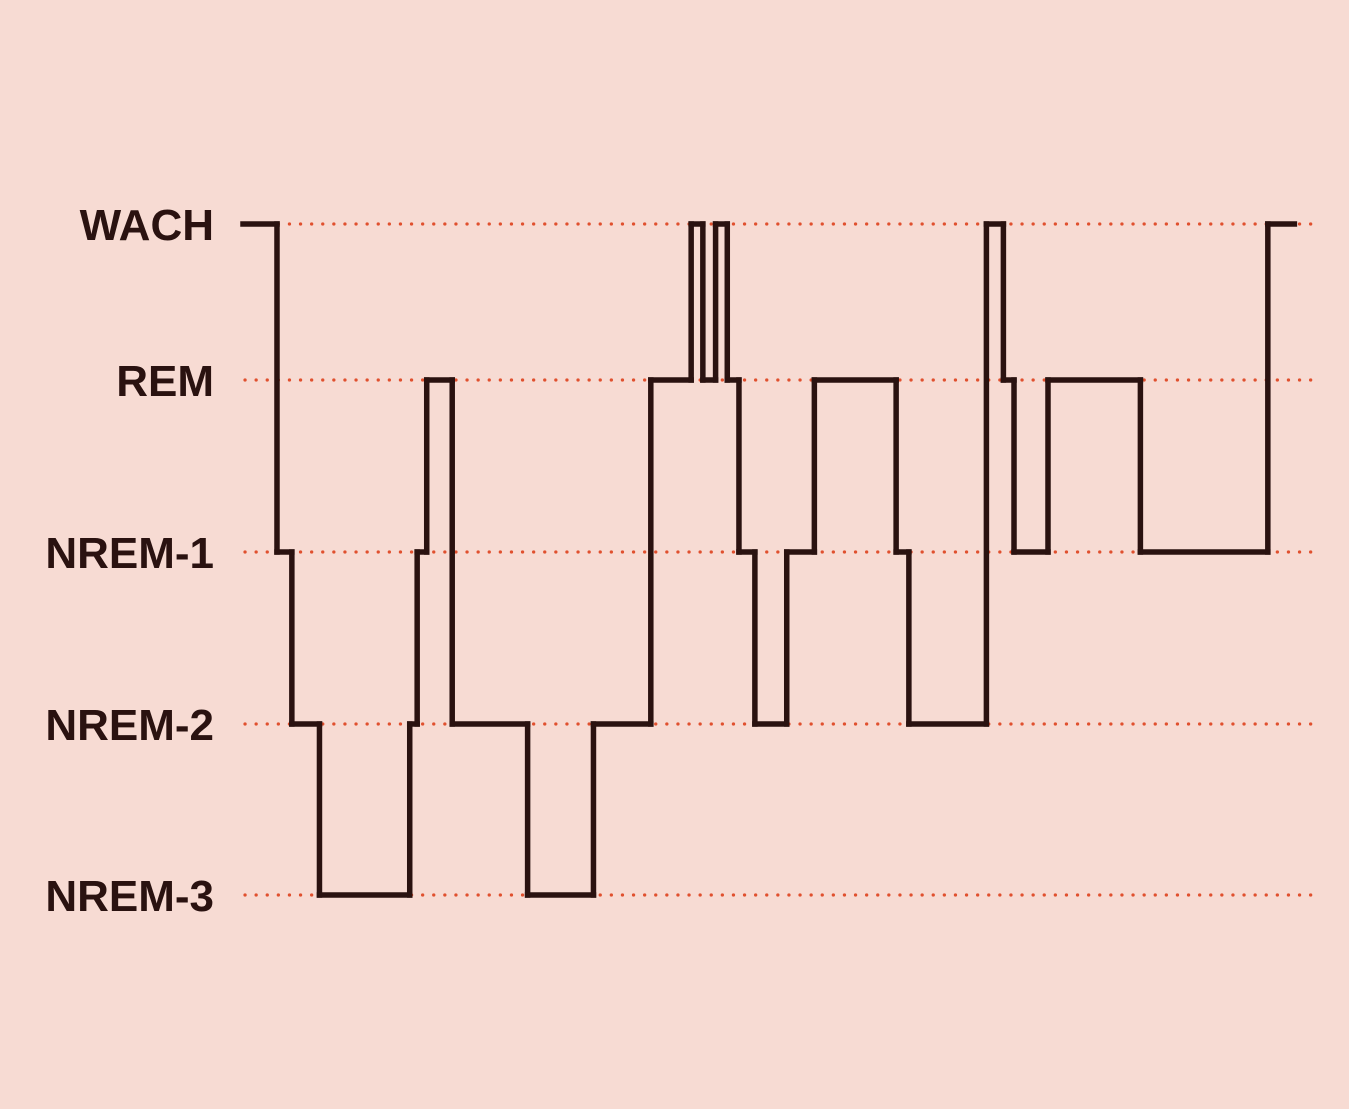  What do you see at coordinates (165, 381) in the screenshot?
I see `stage-label-rem: REM` at bounding box center [165, 381].